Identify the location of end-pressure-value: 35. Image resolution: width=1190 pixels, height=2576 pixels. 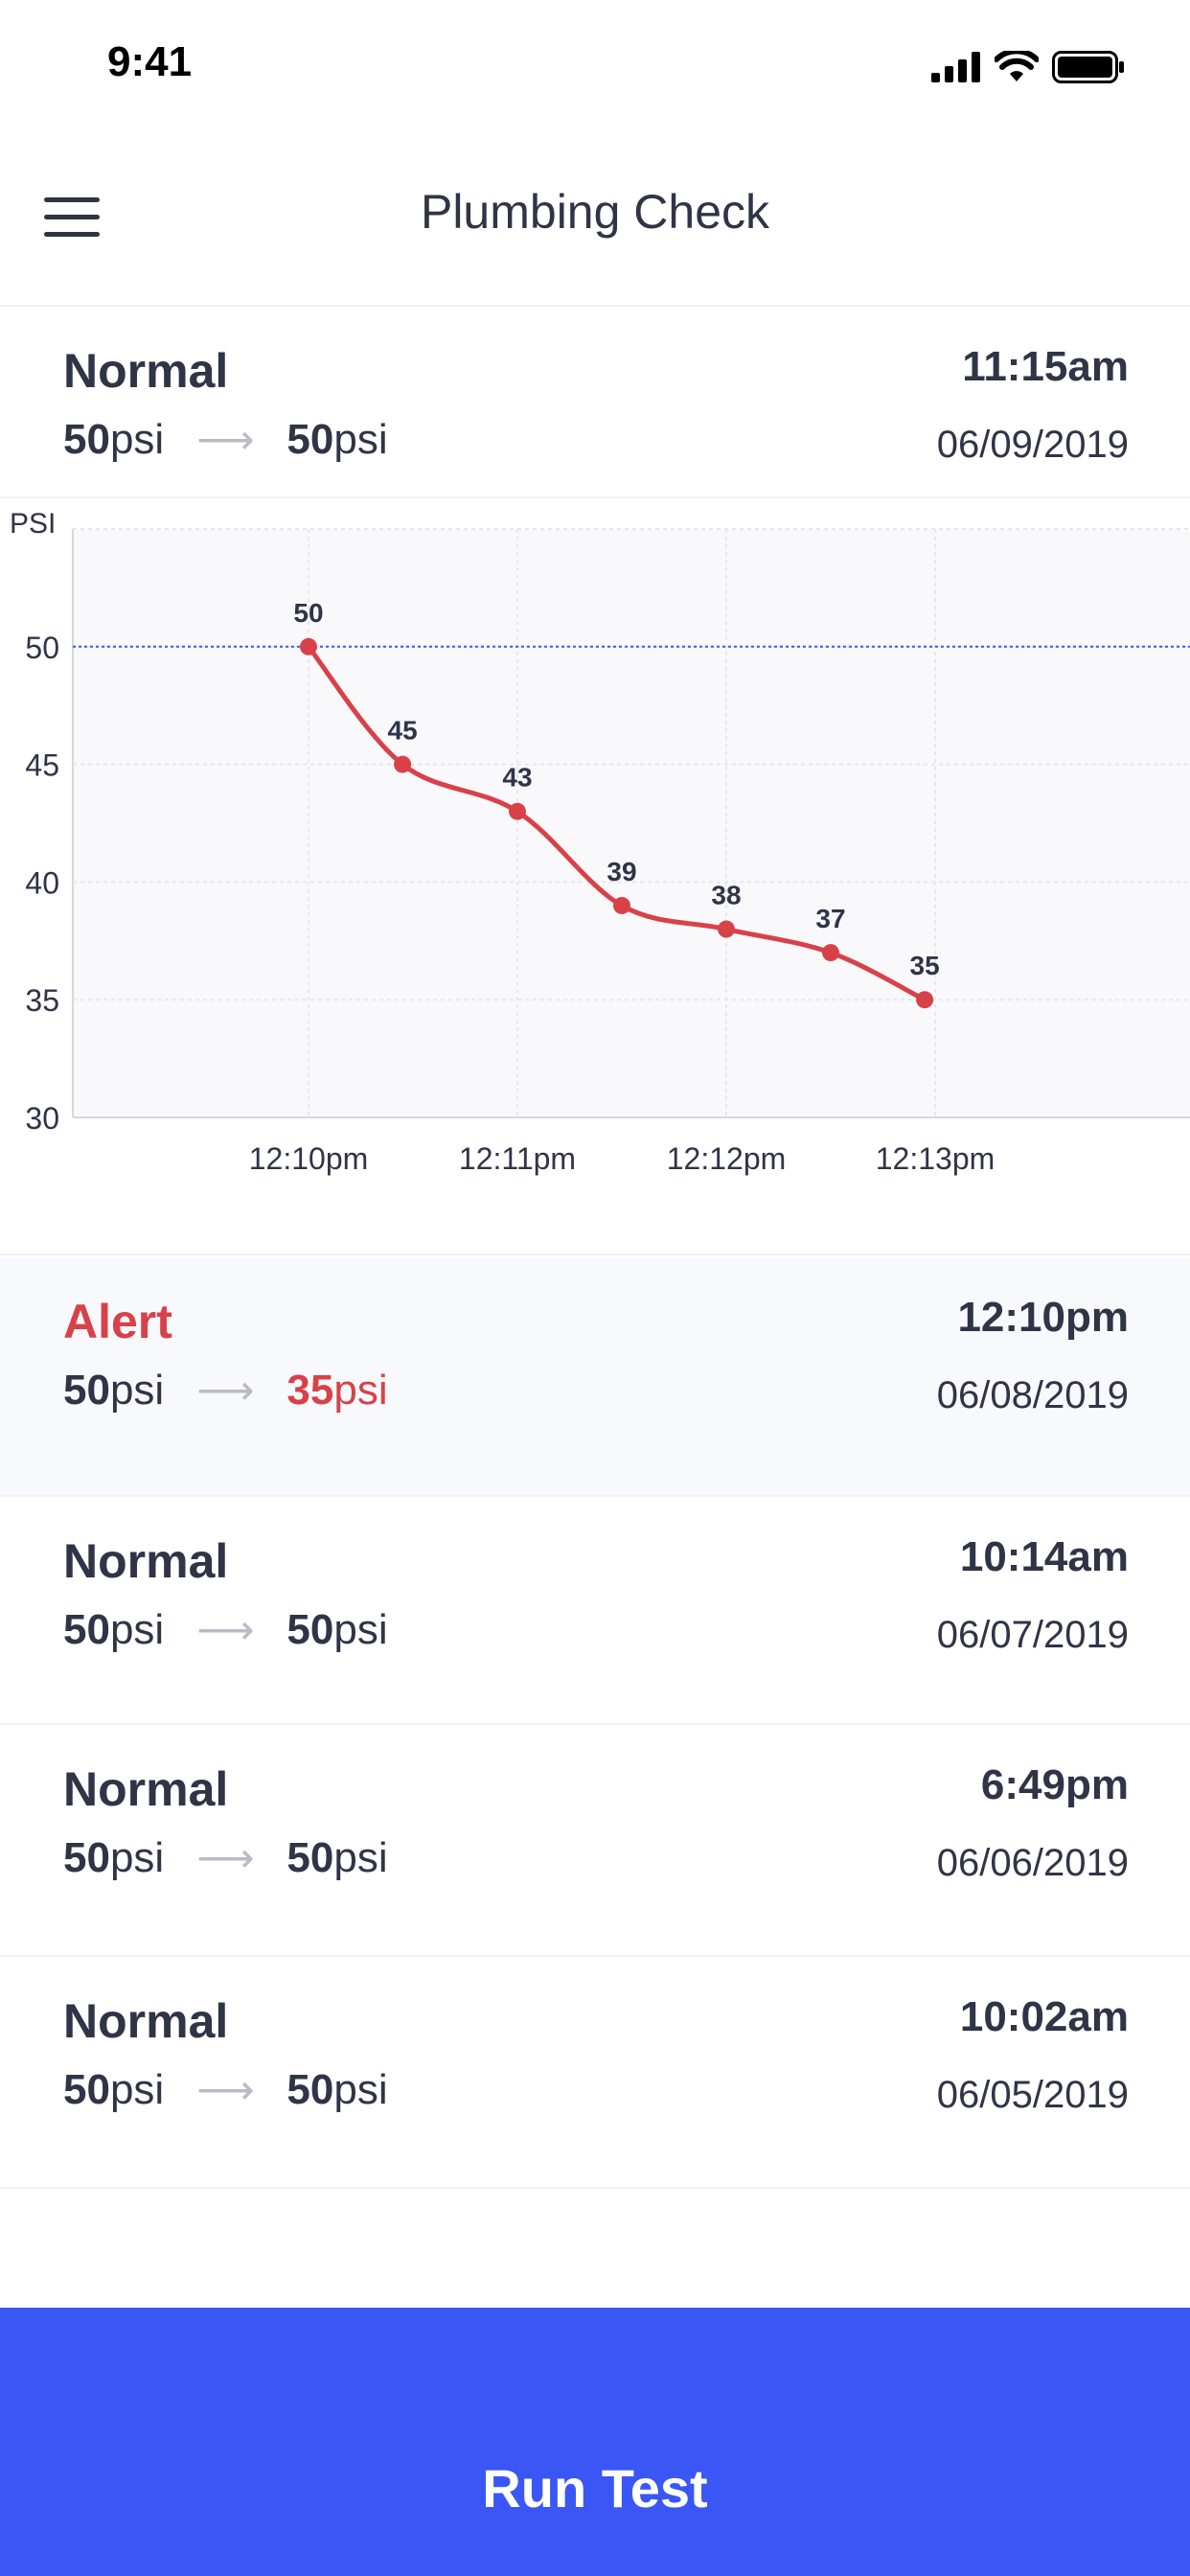
(310, 1390).